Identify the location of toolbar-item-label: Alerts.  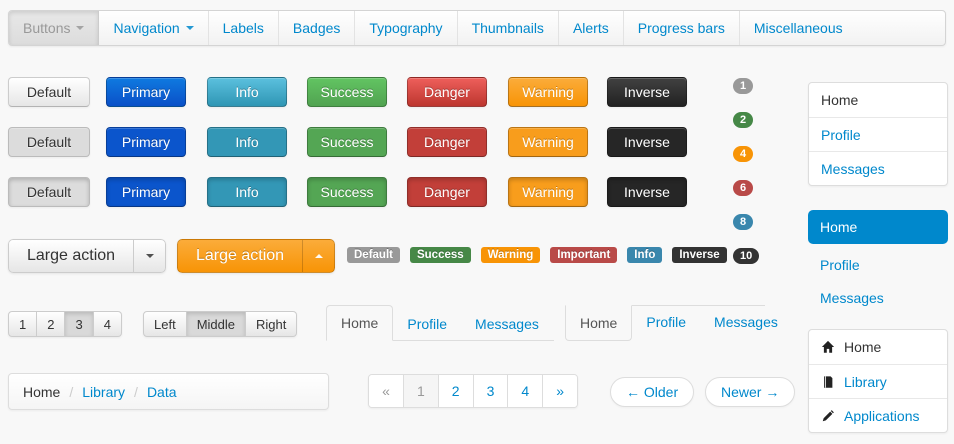
(590, 28).